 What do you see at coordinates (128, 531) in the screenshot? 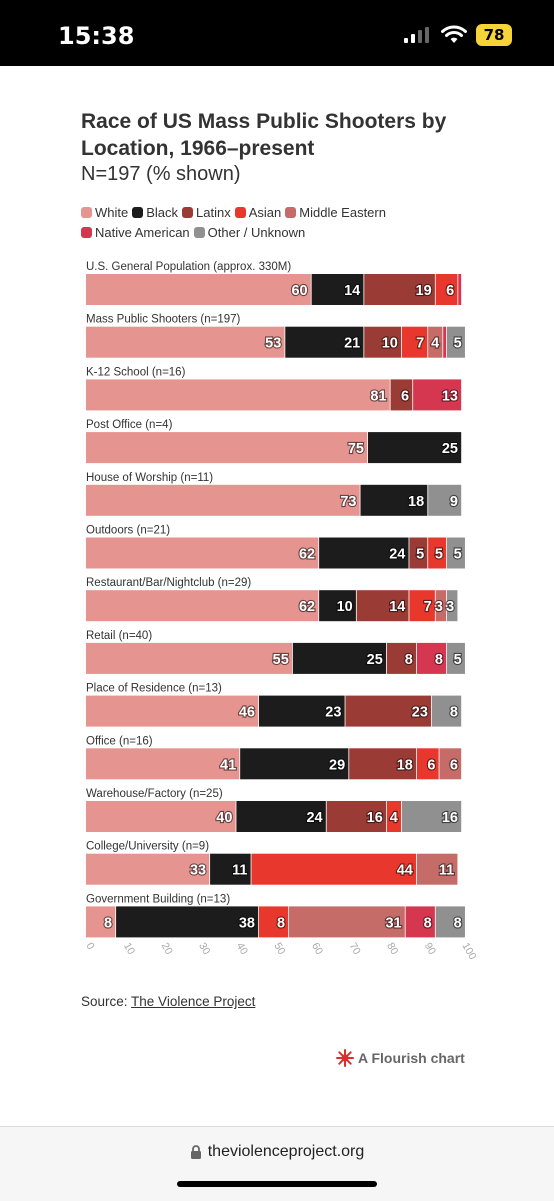
I see `row-label: Outdoors (n=21)` at bounding box center [128, 531].